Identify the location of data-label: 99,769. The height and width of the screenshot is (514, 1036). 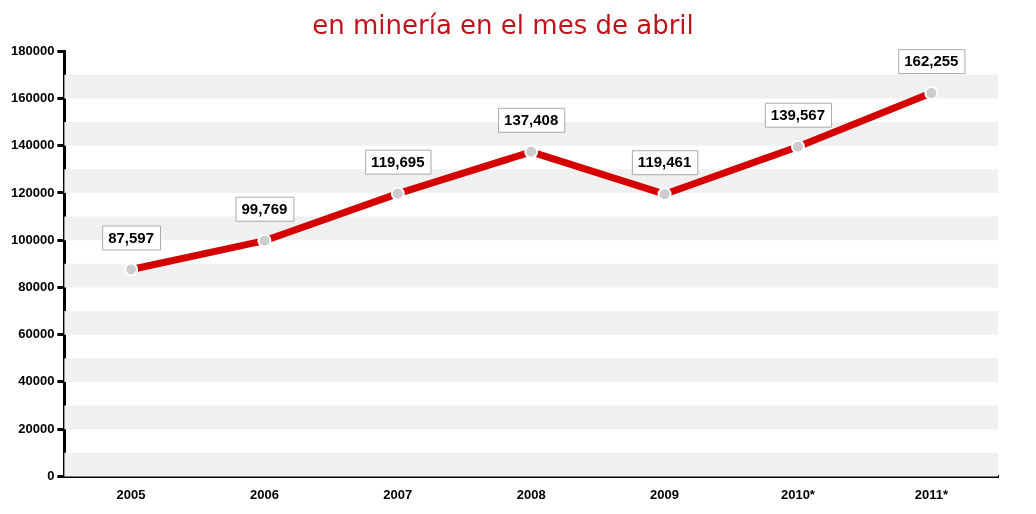
(264, 208).